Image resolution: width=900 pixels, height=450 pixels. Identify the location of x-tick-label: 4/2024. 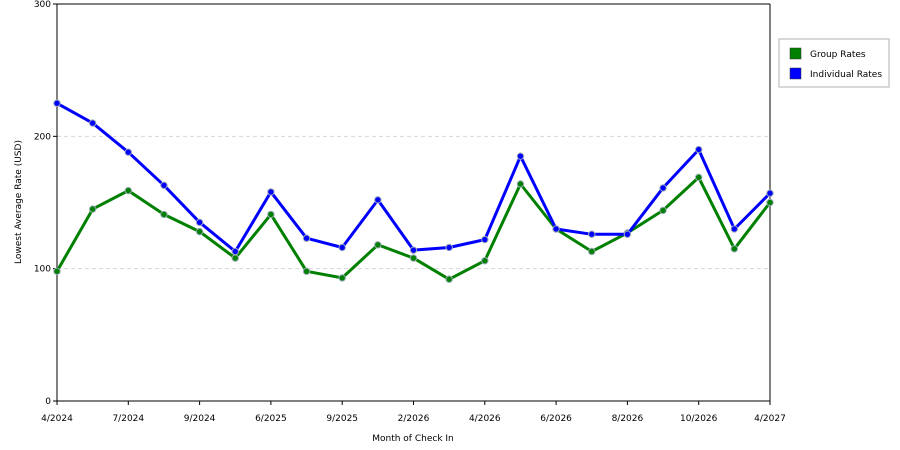
(57, 419).